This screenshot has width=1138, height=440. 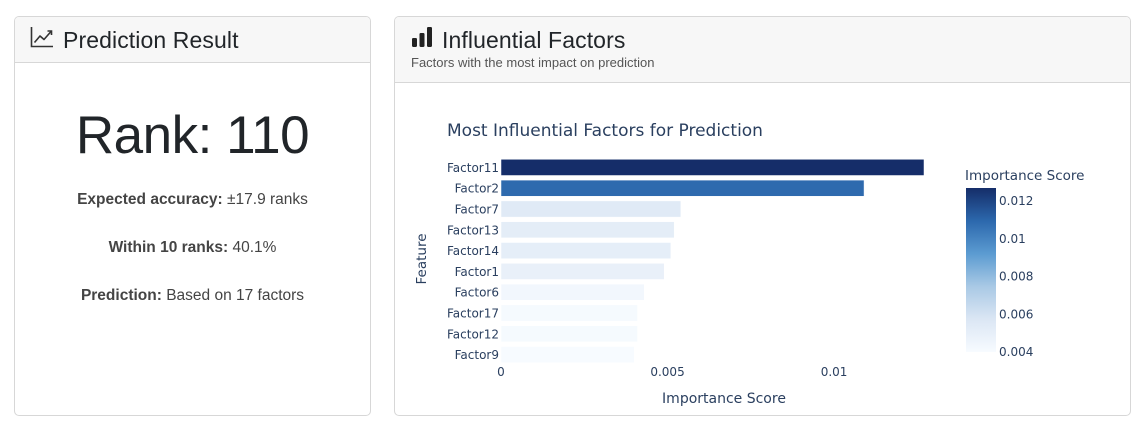 What do you see at coordinates (569, 334) in the screenshot?
I see `bar-factor12` at bounding box center [569, 334].